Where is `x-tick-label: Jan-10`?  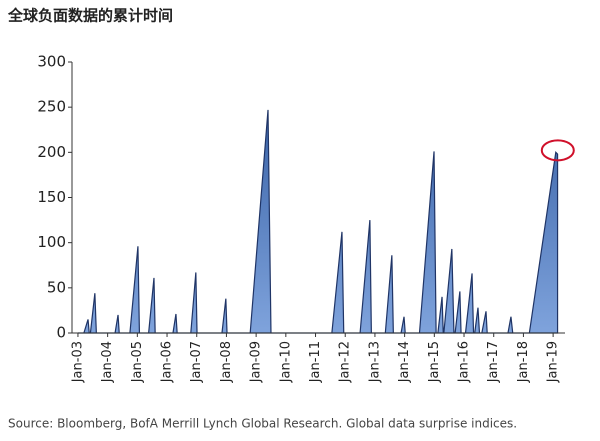
x-tick-label: Jan-10 is located at coordinates (285, 362).